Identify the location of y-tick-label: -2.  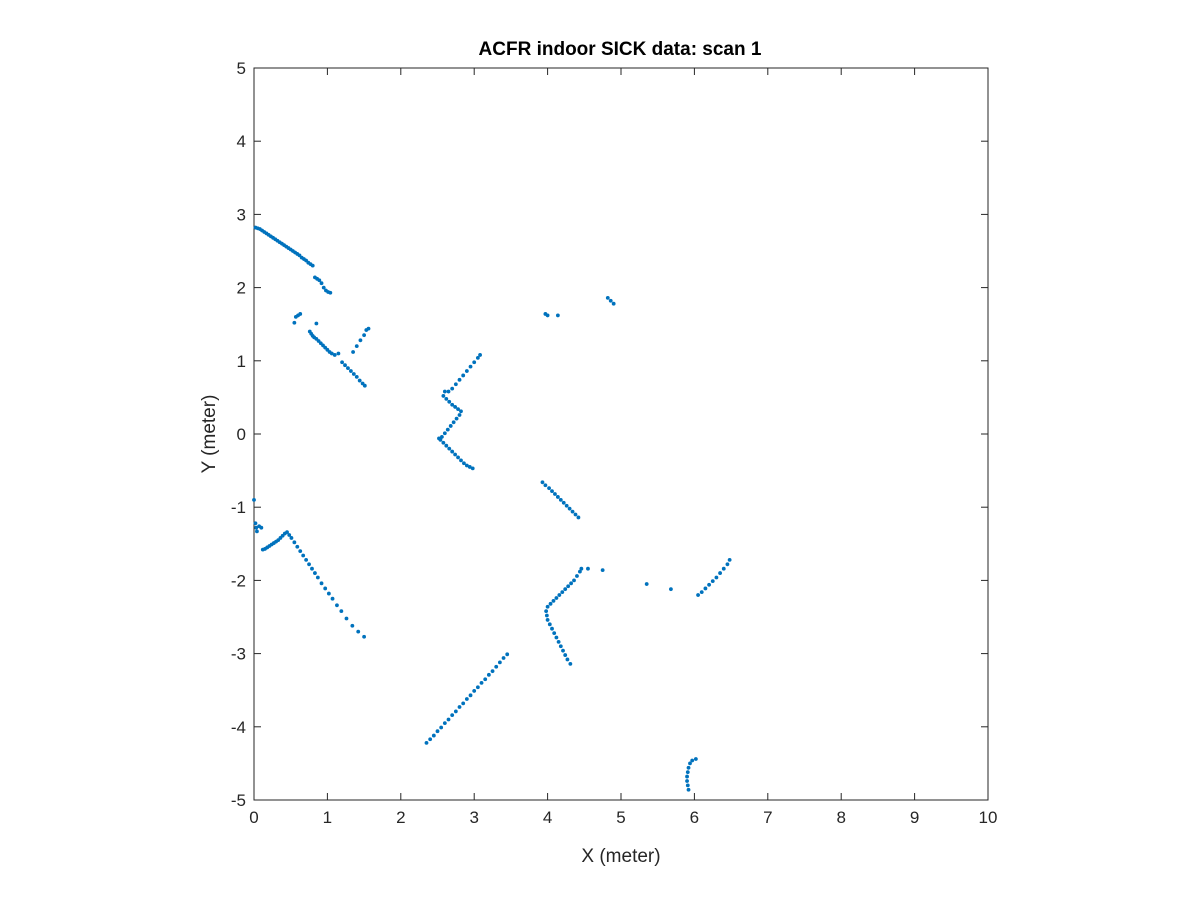
(238, 580).